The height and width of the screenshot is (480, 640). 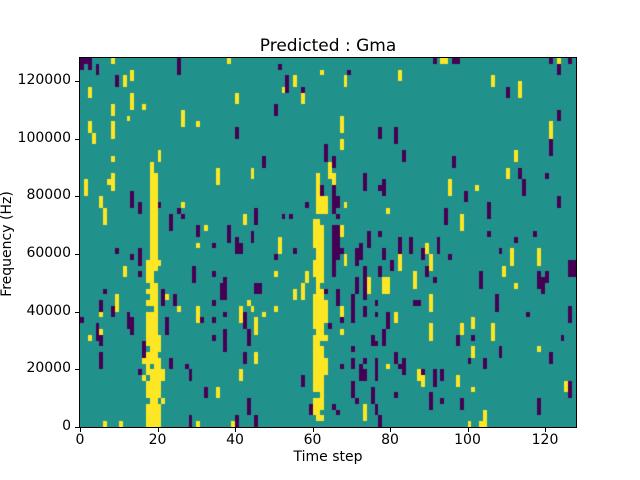 I want to click on y-tick-label: 0, so click(x=66, y=426).